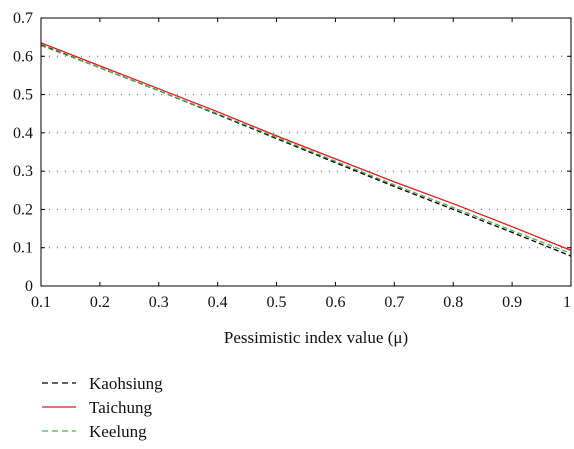 Image resolution: width=574 pixels, height=449 pixels. Describe the element at coordinates (29, 286) in the screenshot. I see `y-tick-label: 0` at that location.